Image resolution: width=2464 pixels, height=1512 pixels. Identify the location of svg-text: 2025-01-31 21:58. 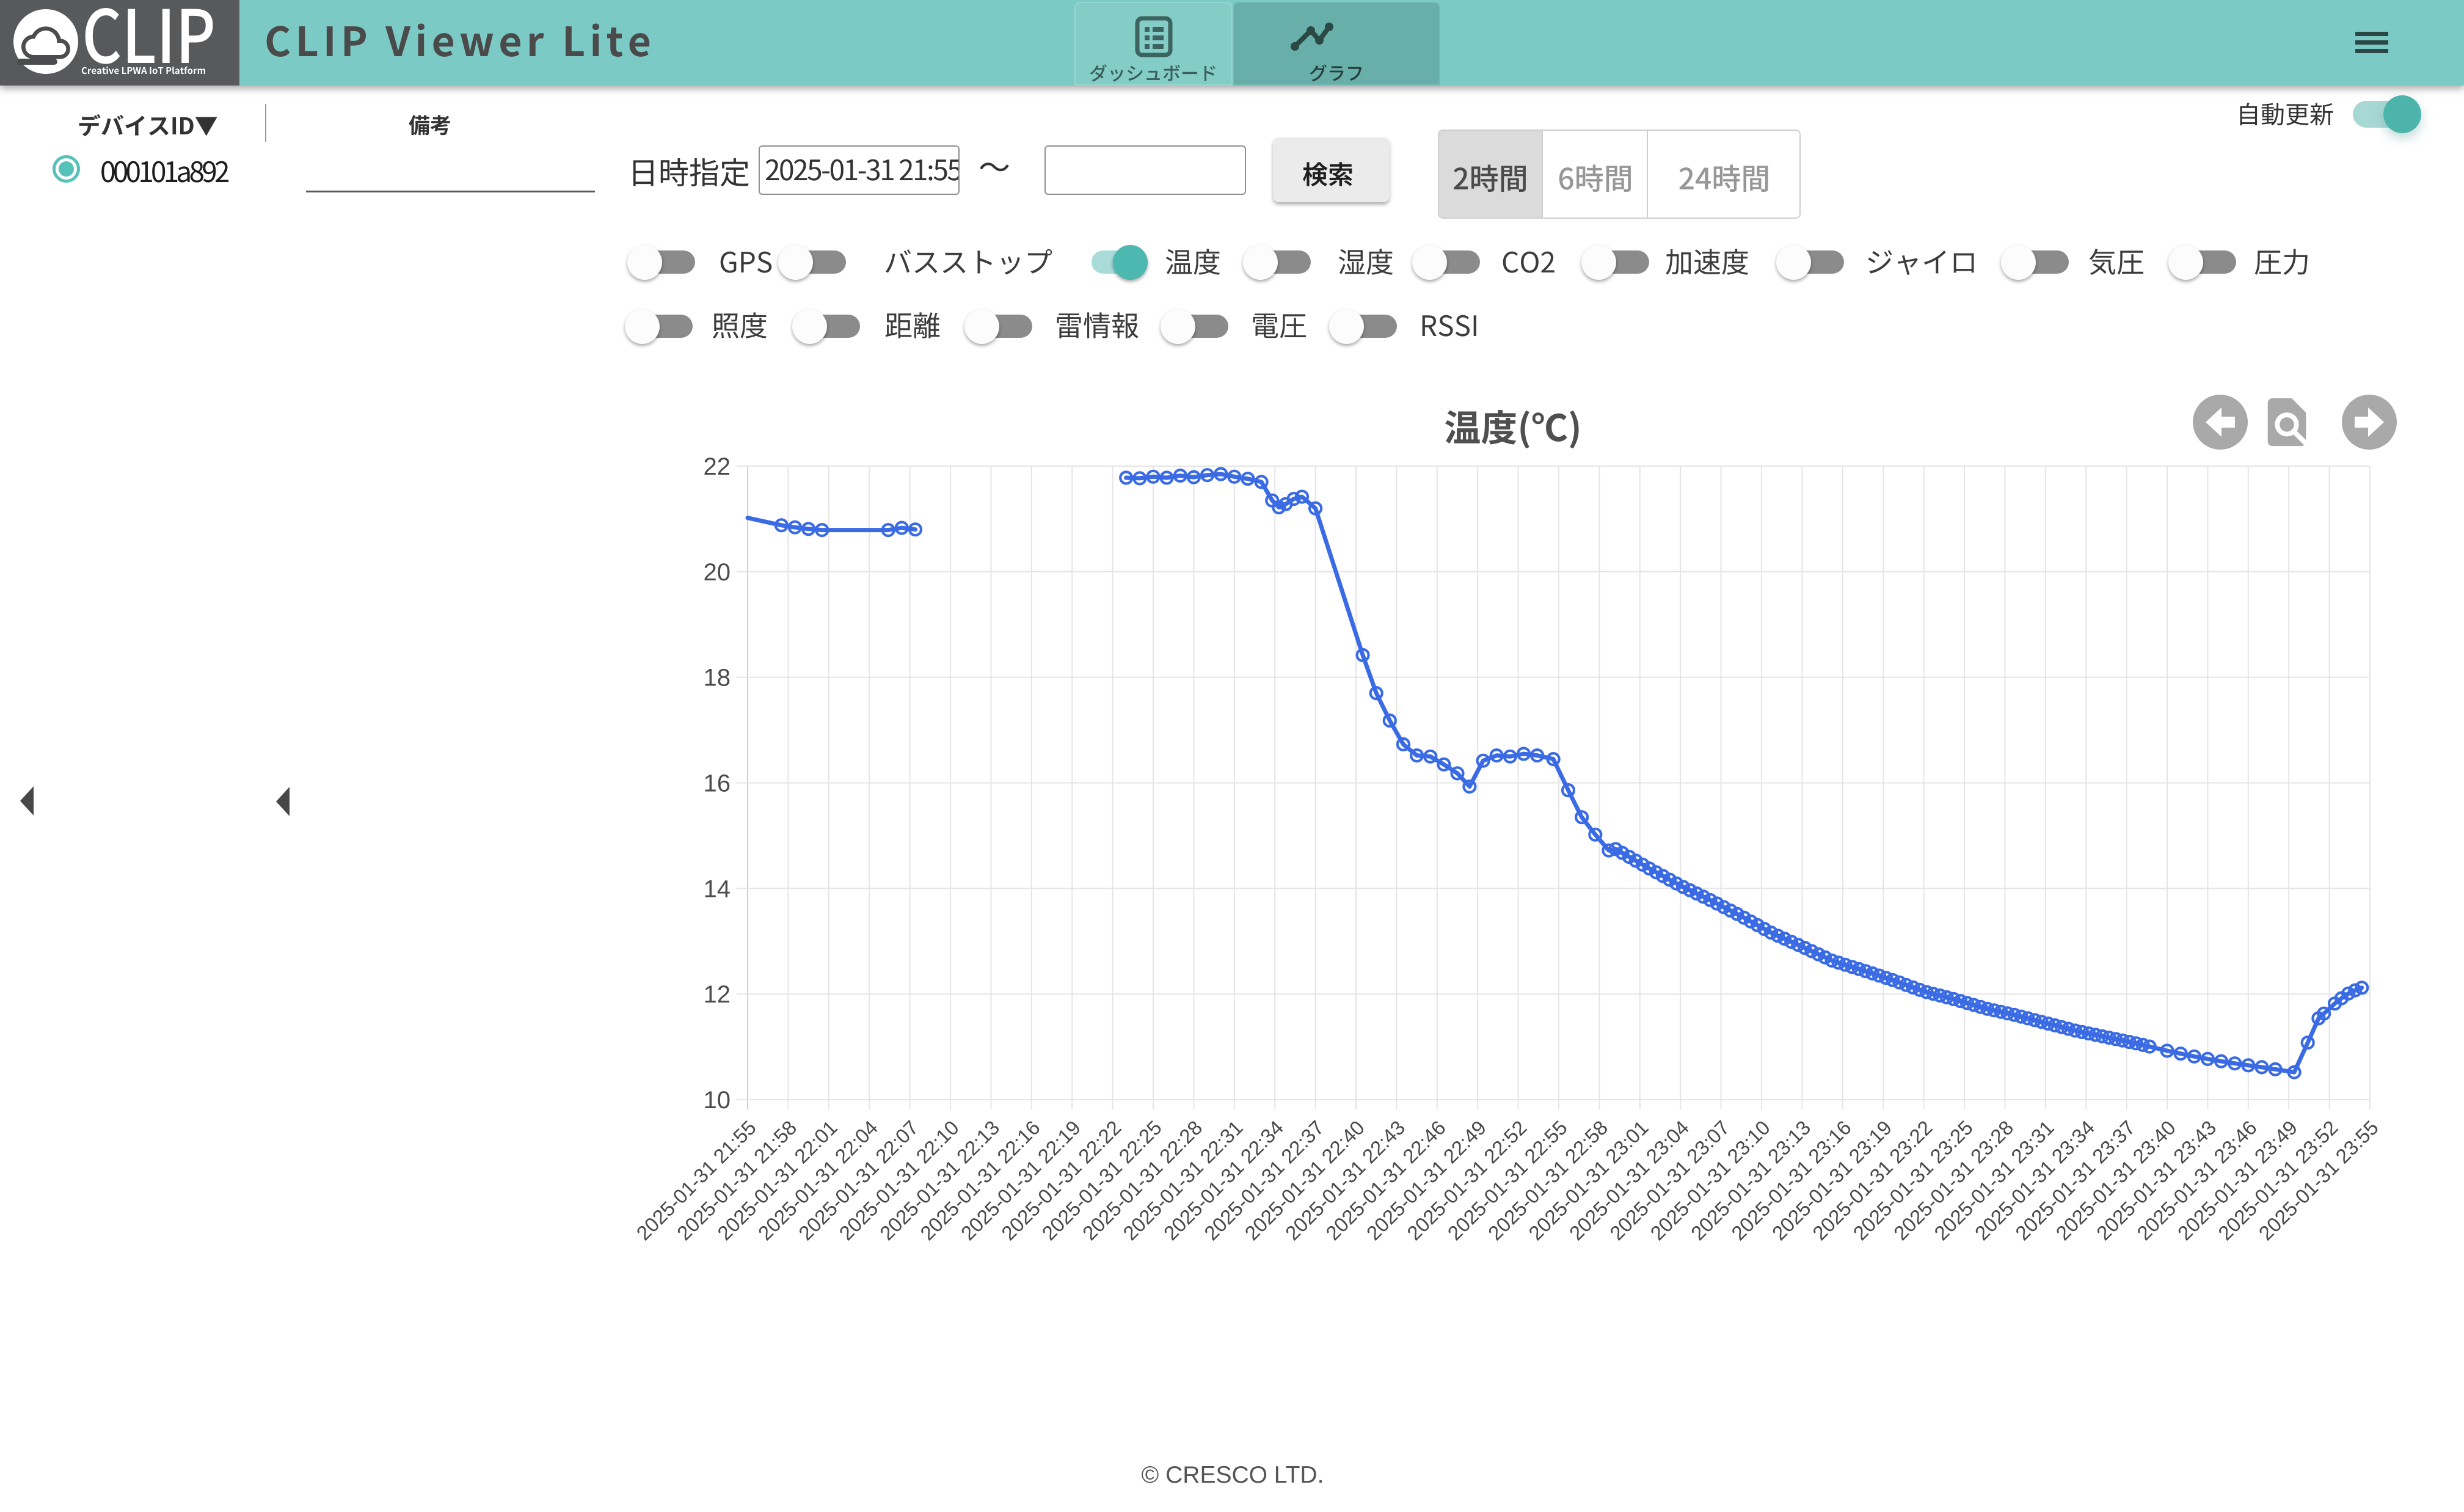
(736, 1180).